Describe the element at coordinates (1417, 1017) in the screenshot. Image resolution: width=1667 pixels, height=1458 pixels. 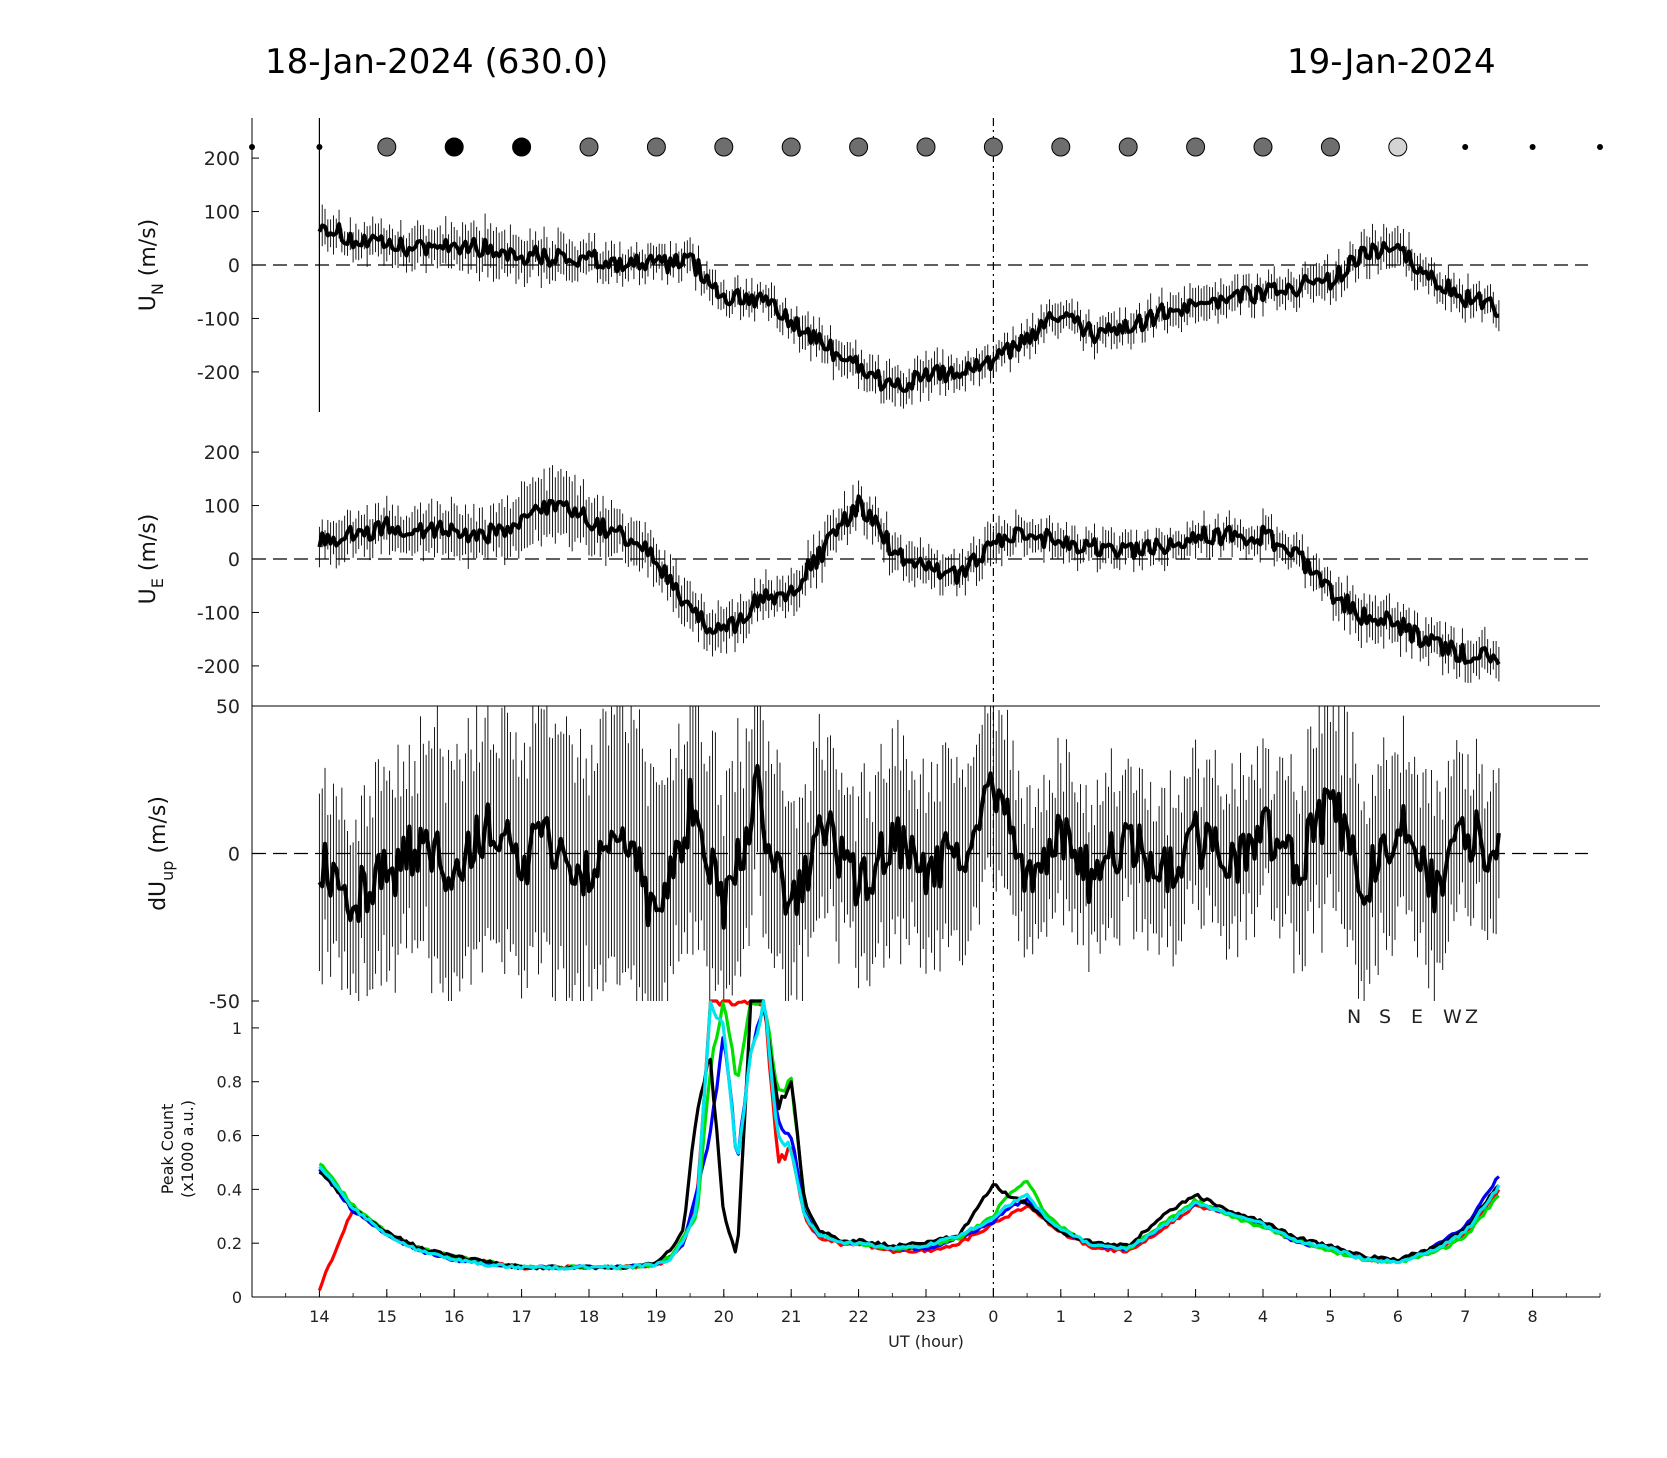
I see `legend-entry: E` at that location.